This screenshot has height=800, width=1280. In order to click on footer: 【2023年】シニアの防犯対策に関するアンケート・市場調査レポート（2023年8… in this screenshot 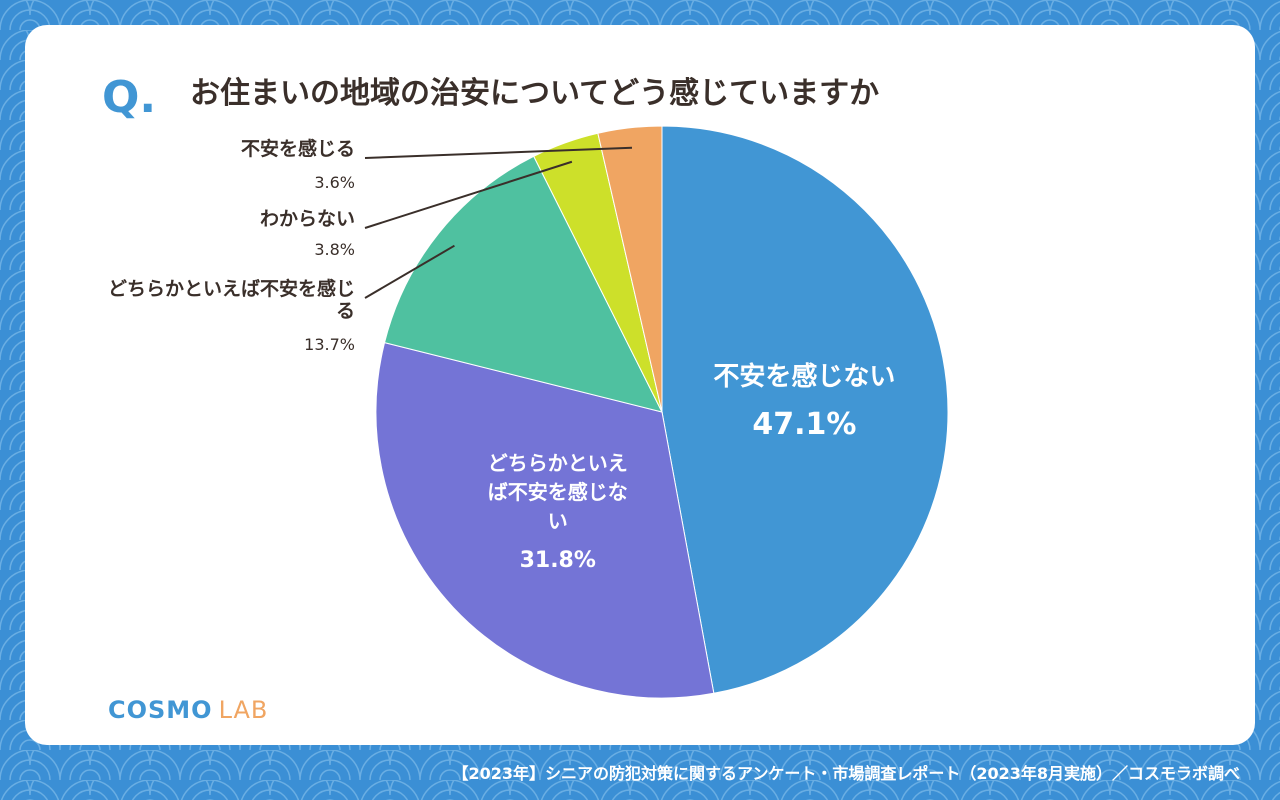, I will do `click(846, 773)`.